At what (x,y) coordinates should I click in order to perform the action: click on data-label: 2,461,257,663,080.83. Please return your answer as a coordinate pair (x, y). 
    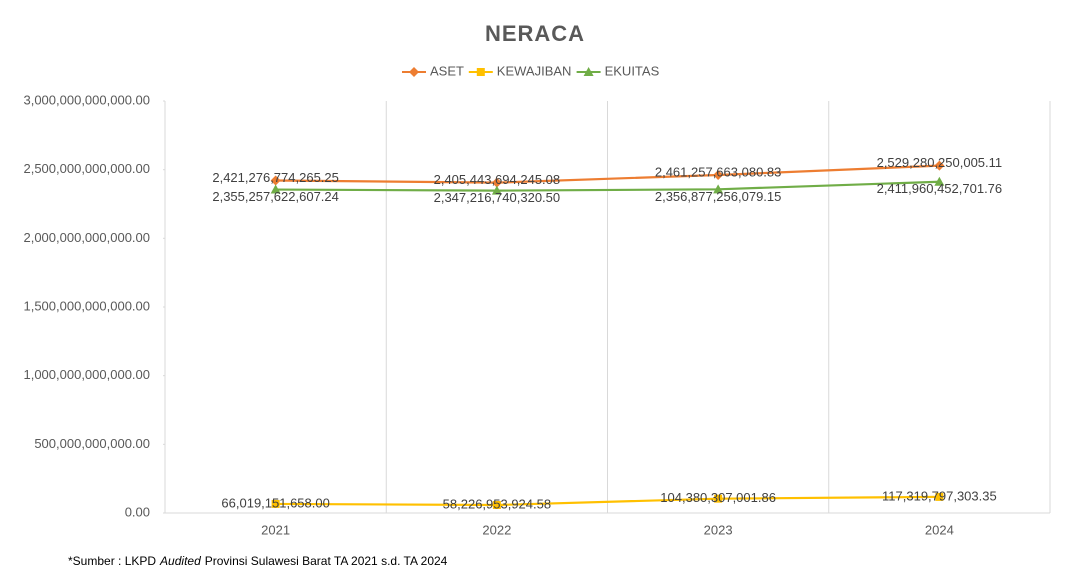
    Looking at the image, I should click on (718, 171).